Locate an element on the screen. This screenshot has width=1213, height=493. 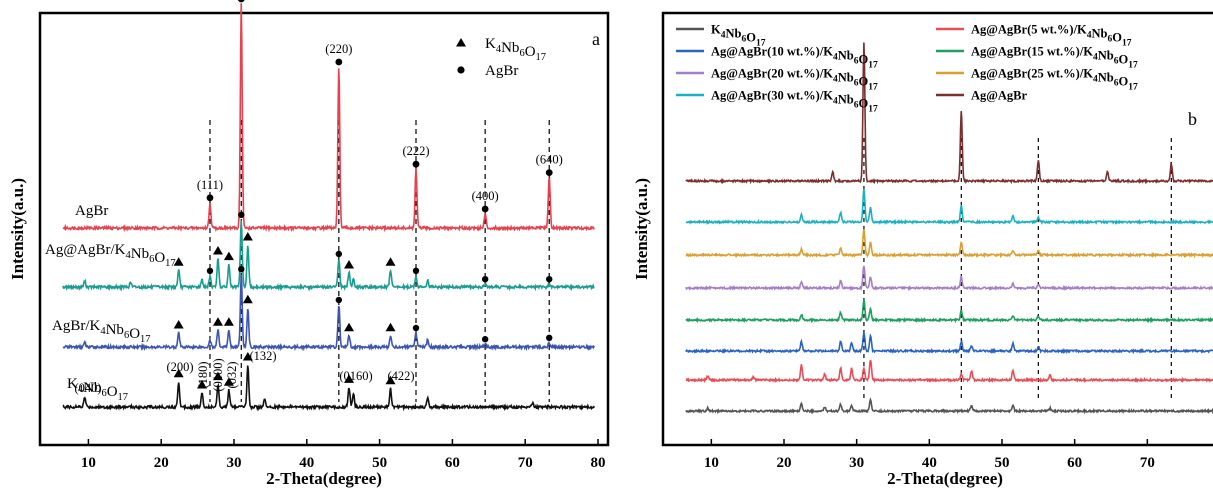
k4nb6o17-peak-index: (0100) is located at coordinates (218, 374).